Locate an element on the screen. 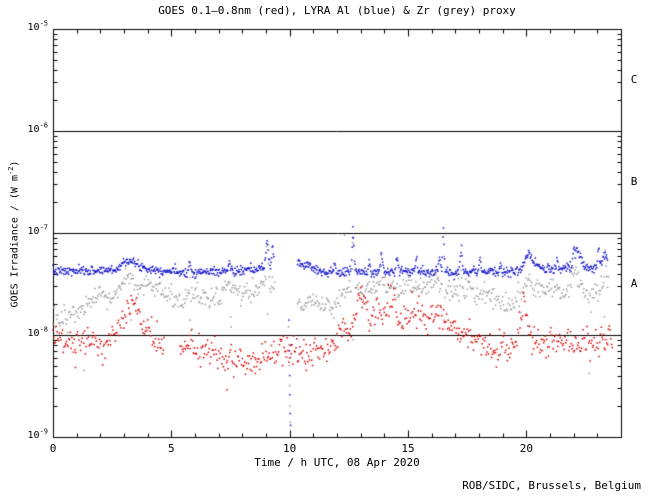 The width and height of the screenshot is (650, 500). x-tick-label-5: 5 is located at coordinates (171, 448).